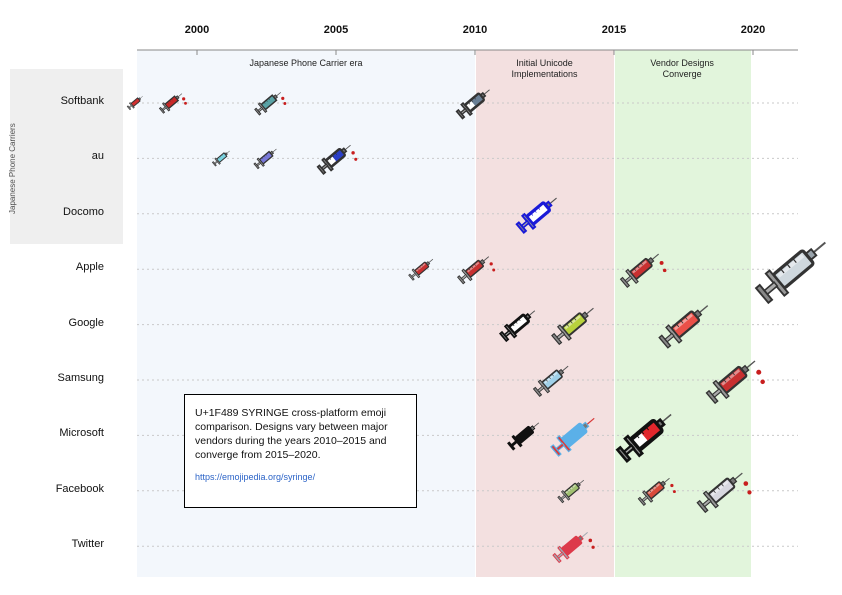 The height and width of the screenshot is (595, 842). Describe the element at coordinates (87, 544) in the screenshot. I see `row-label-twitter: Twitter` at that location.